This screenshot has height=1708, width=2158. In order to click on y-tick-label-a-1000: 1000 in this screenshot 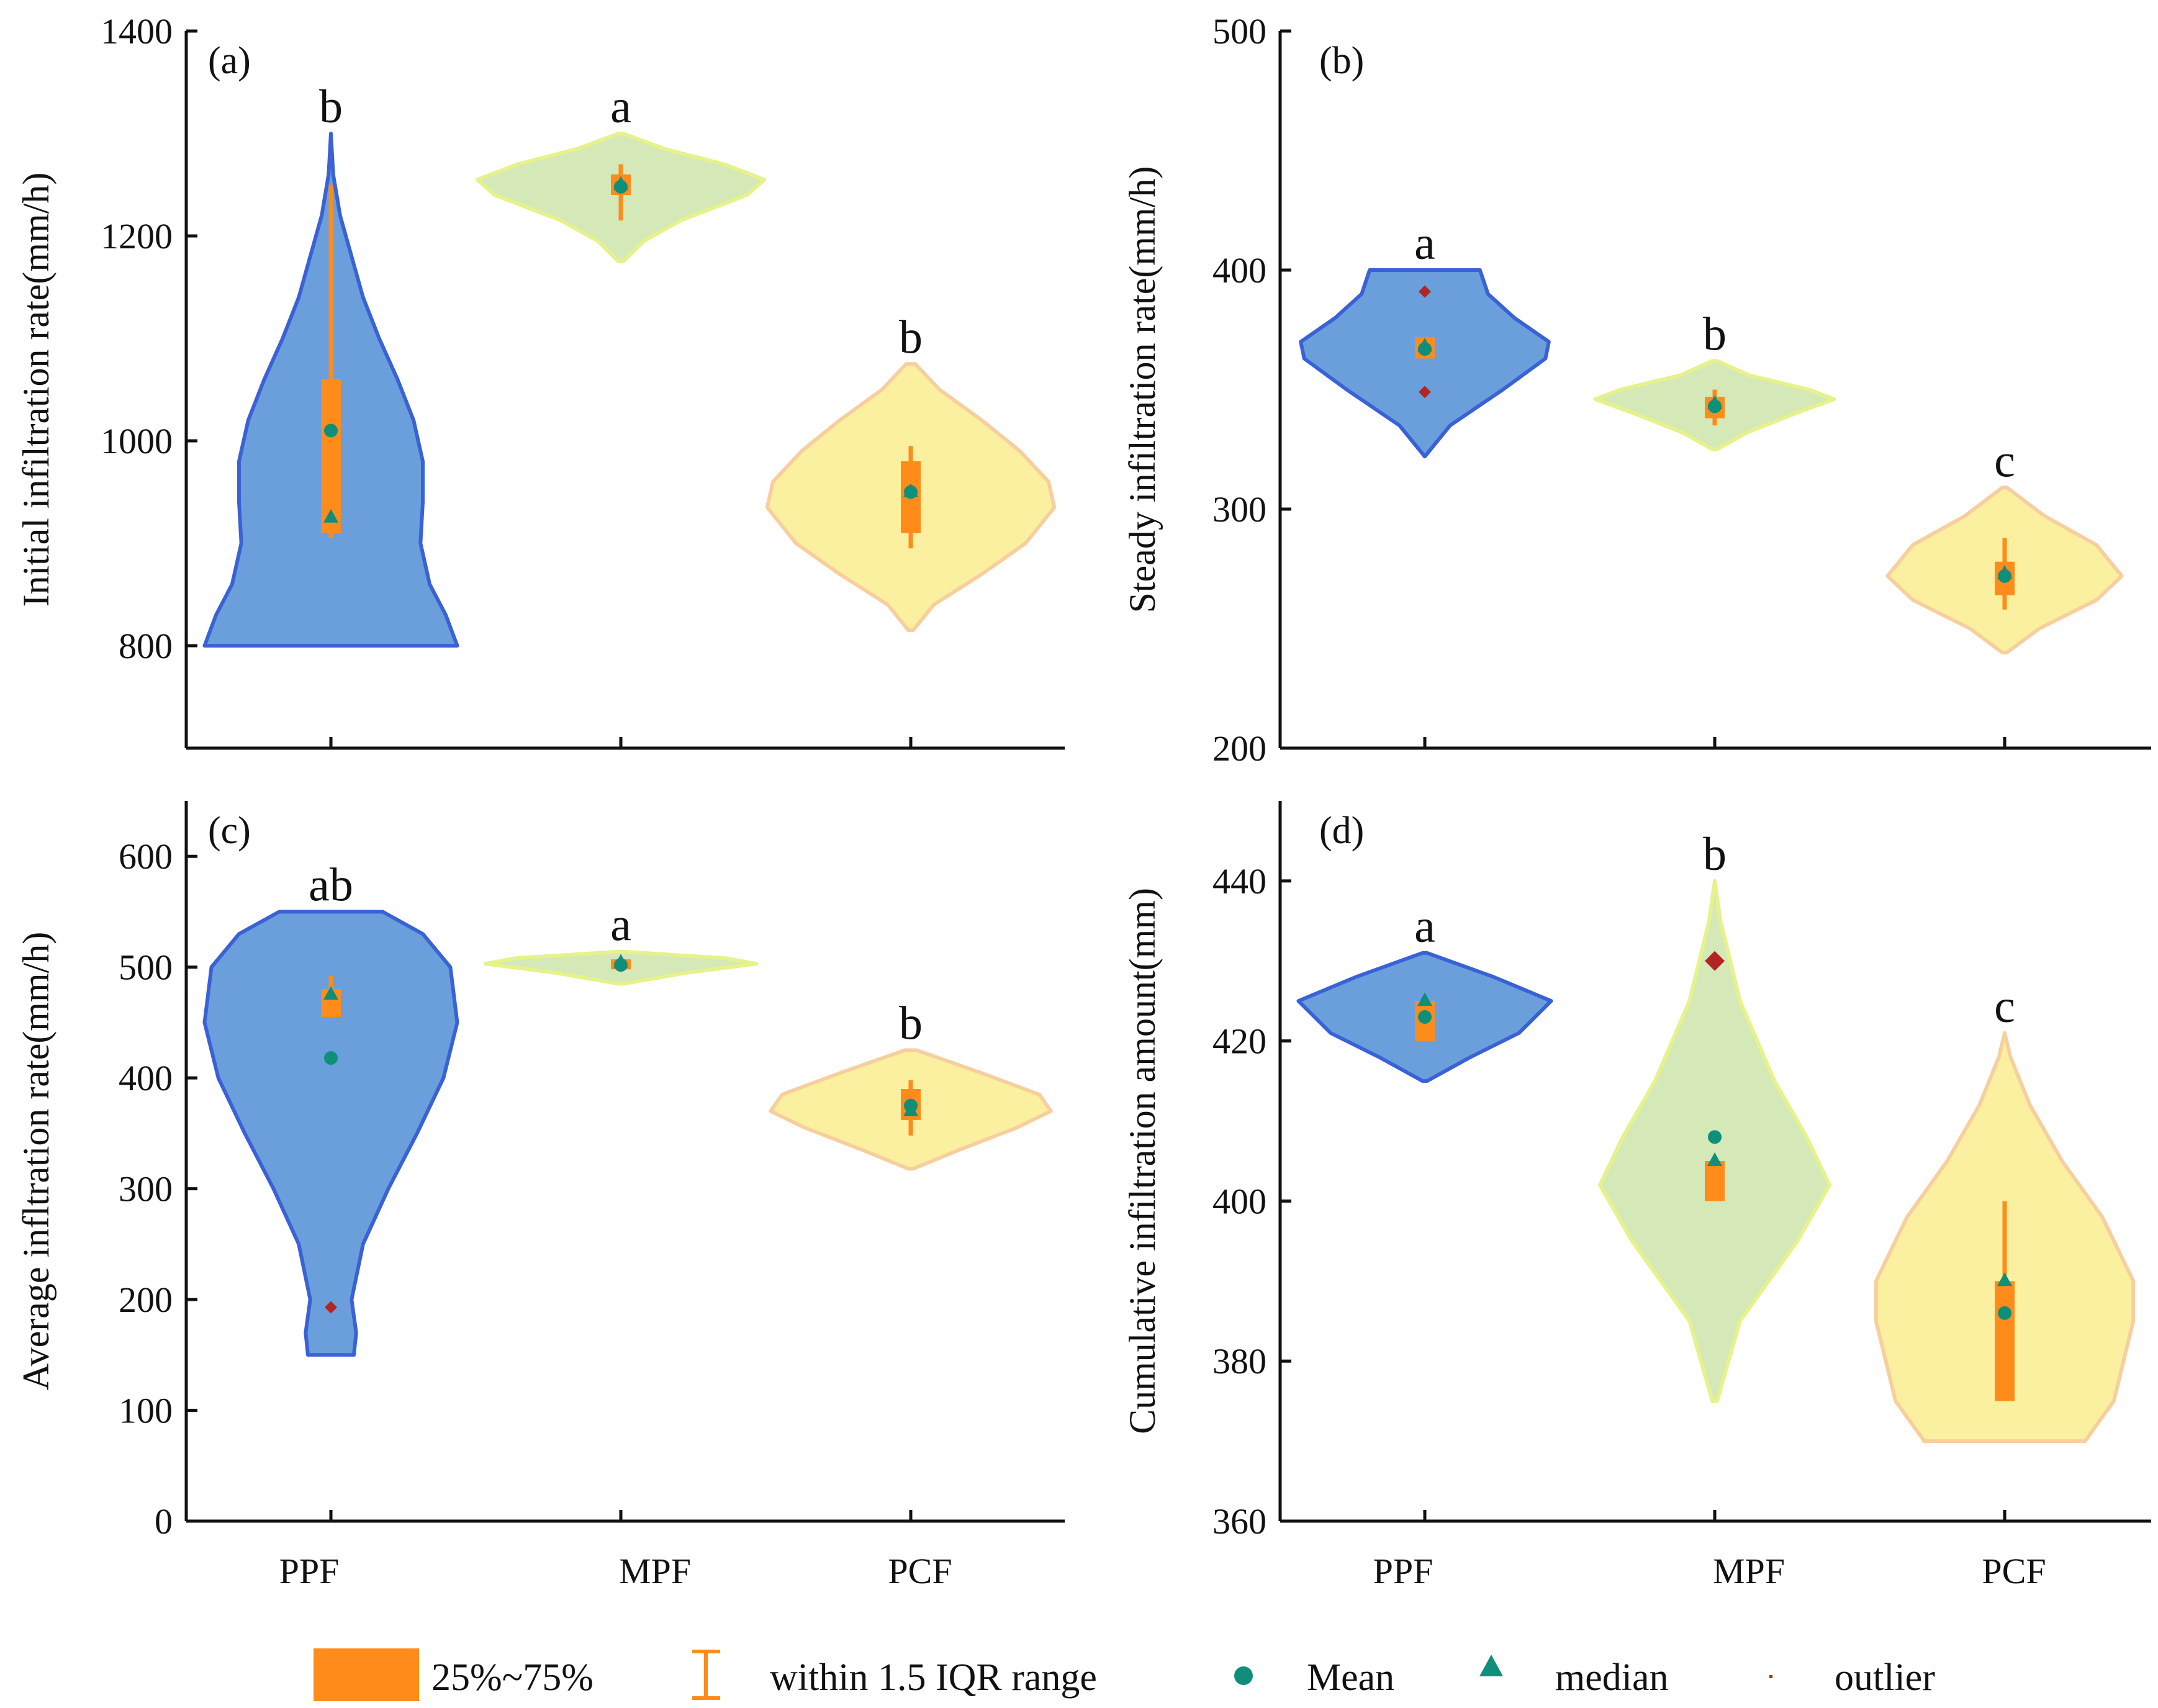, I will do `click(137, 441)`.